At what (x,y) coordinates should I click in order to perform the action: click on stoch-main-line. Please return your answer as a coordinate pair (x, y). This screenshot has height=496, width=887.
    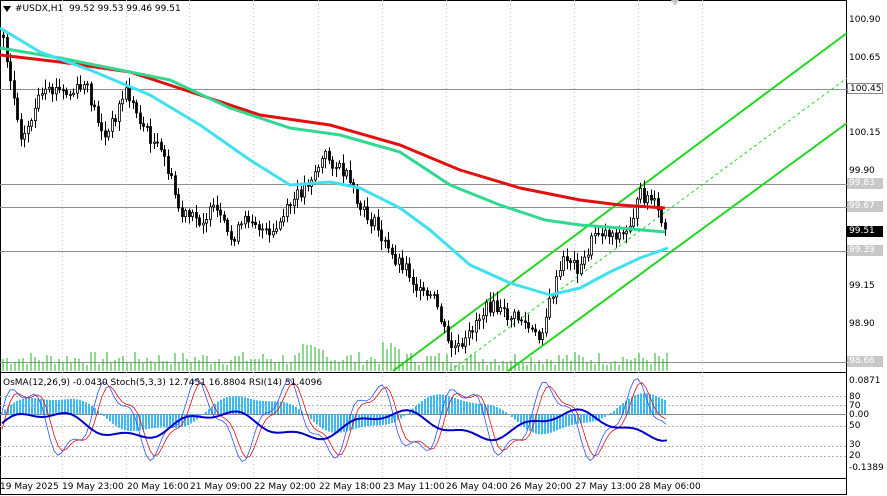
    Looking at the image, I should click on (334, 420).